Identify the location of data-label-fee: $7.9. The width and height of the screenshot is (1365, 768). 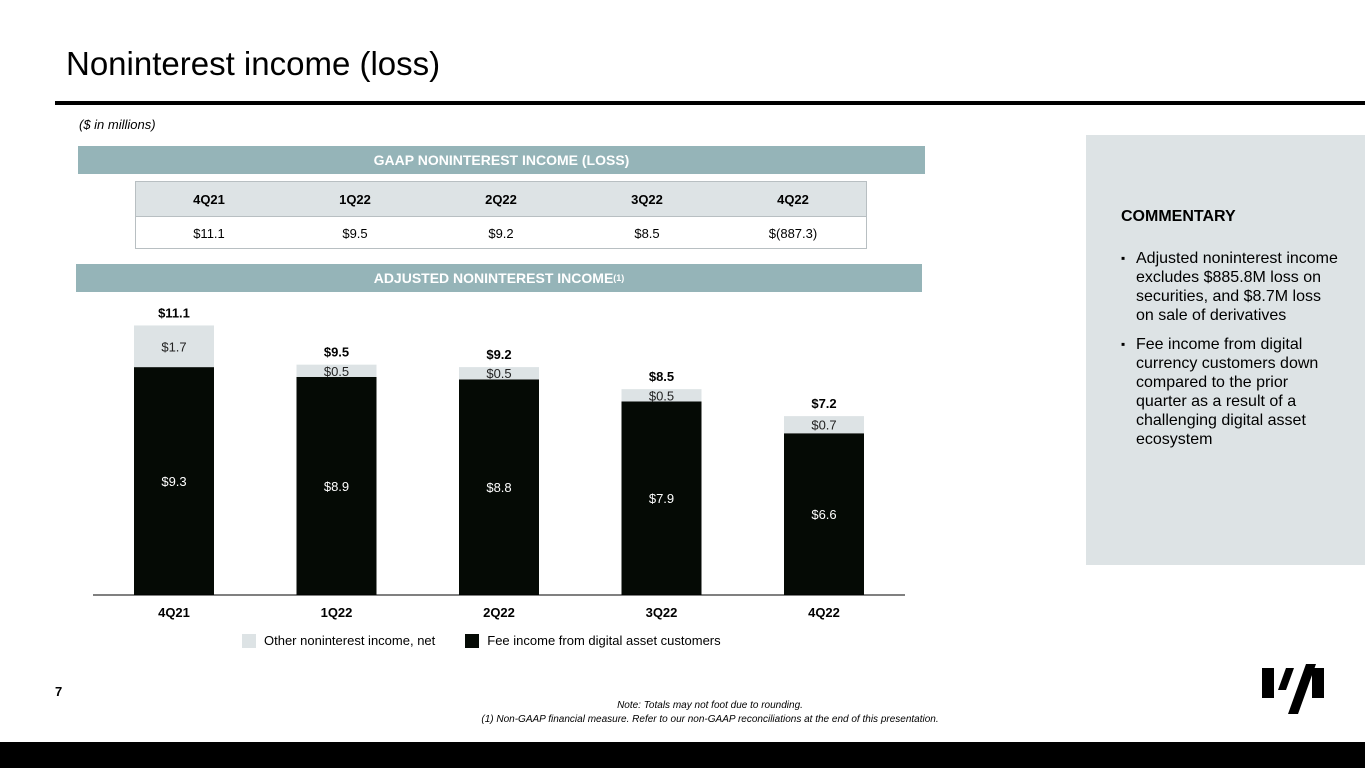
(661, 498).